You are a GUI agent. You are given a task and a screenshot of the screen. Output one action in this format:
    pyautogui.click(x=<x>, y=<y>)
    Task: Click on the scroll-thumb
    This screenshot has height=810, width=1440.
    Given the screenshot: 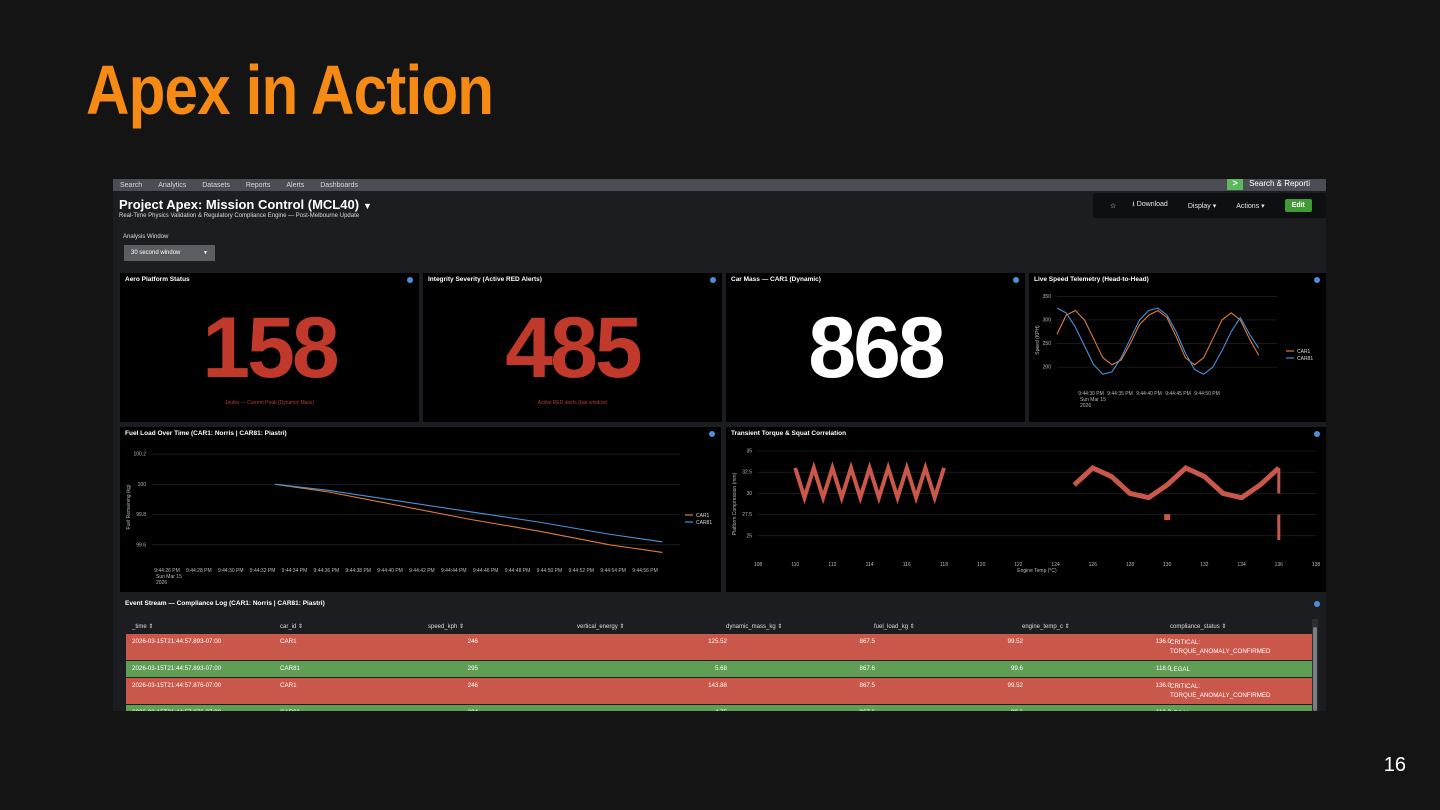 What is the action you would take?
    pyautogui.click(x=1315, y=669)
    